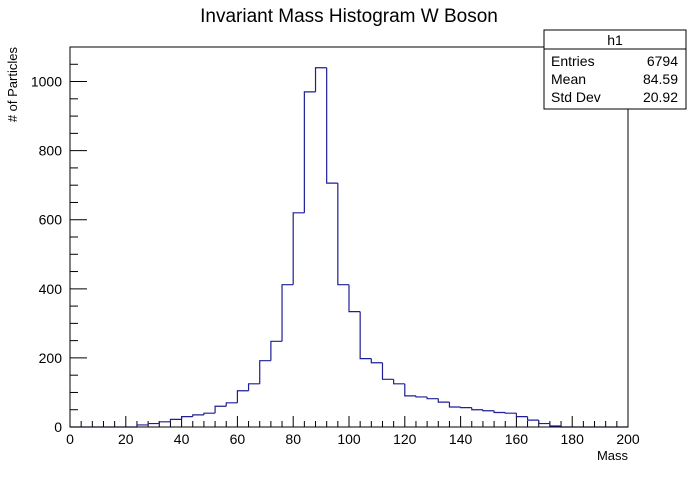 This screenshot has height=480, width=698. Describe the element at coordinates (517, 439) in the screenshot. I see `x-tick-label: 160` at that location.